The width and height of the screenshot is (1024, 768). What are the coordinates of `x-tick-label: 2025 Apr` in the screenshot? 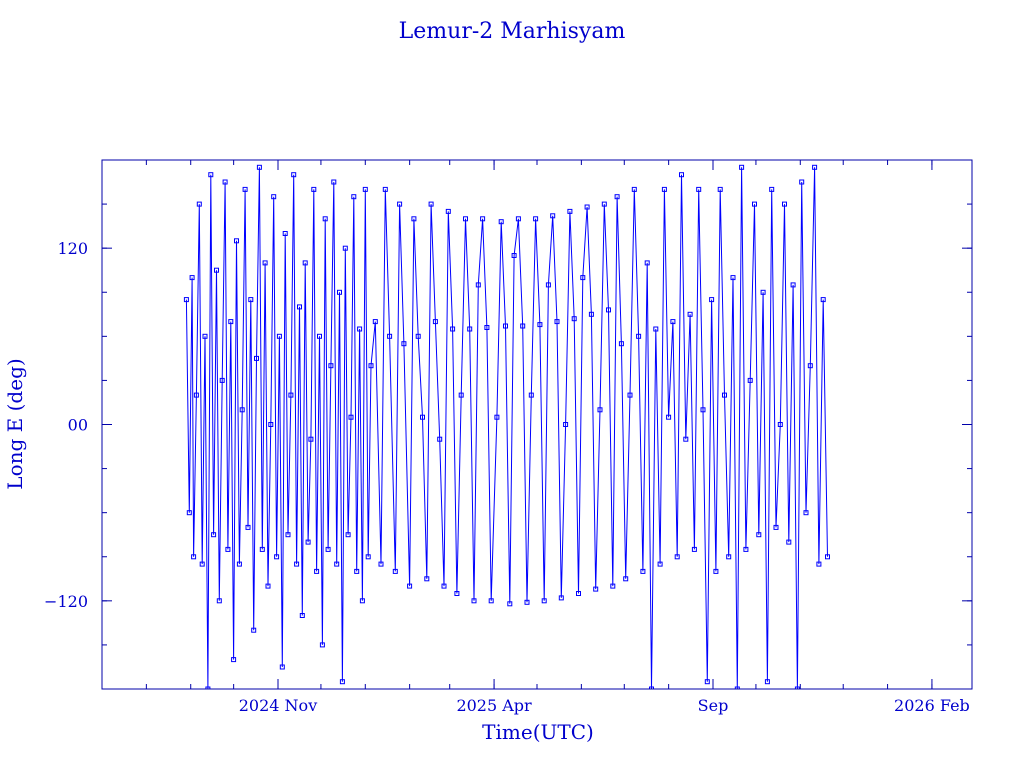 It's located at (494, 705).